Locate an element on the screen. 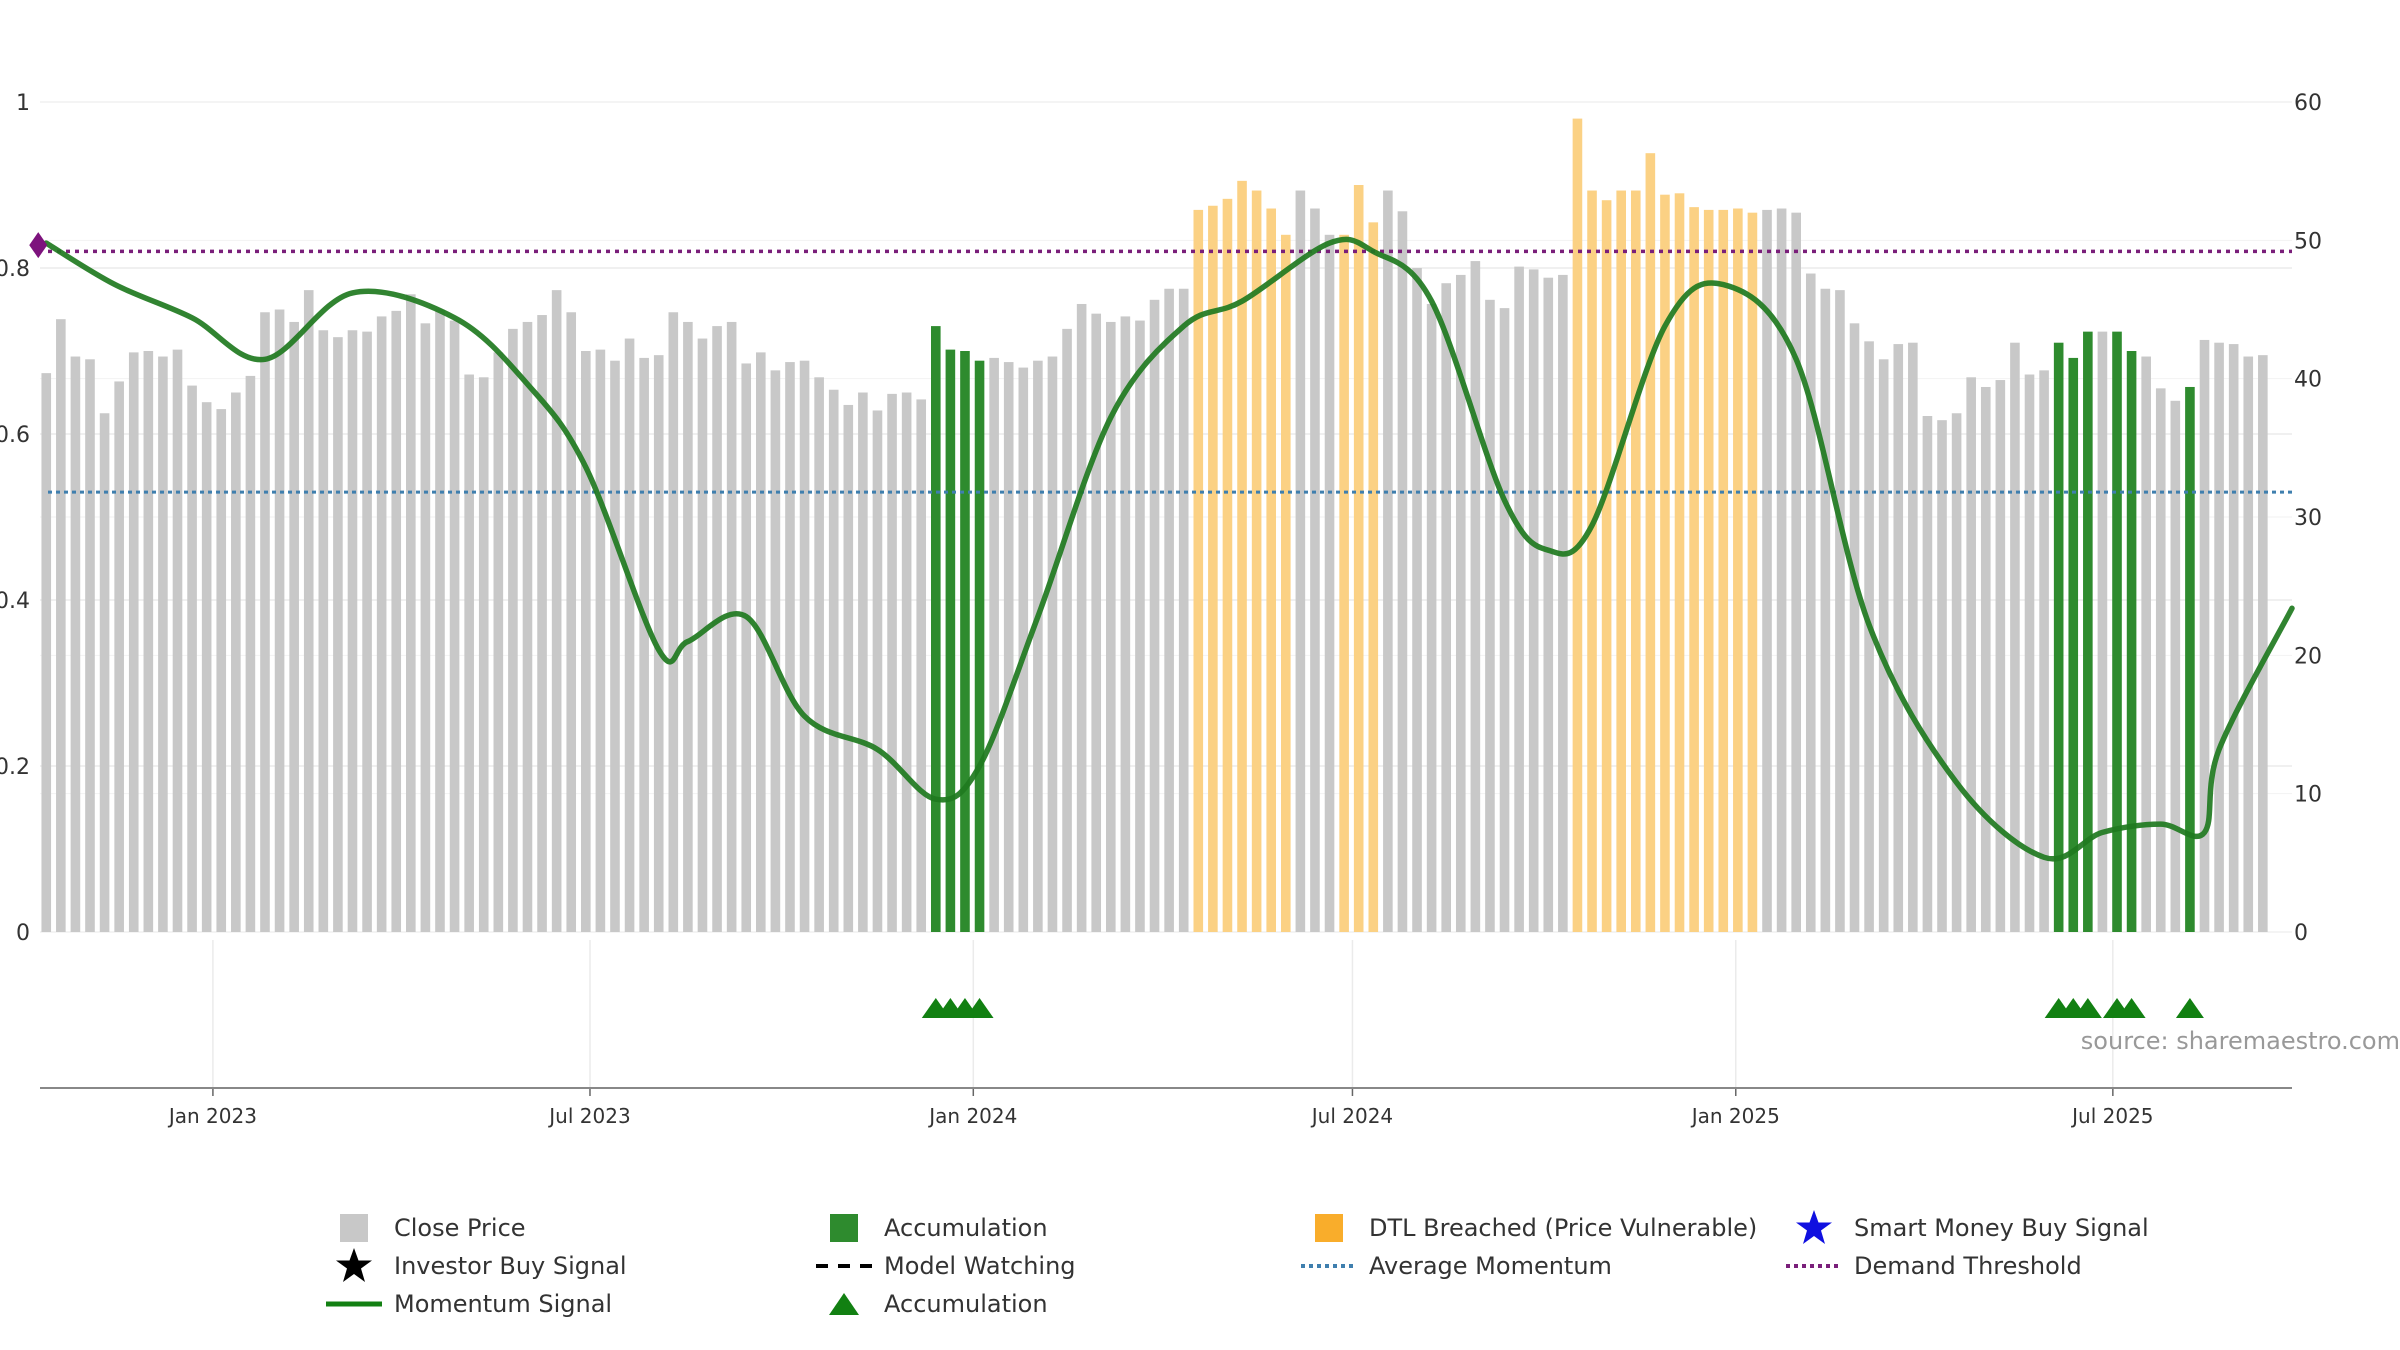  blue-dotted-line-icon is located at coordinates (1329, 1266).